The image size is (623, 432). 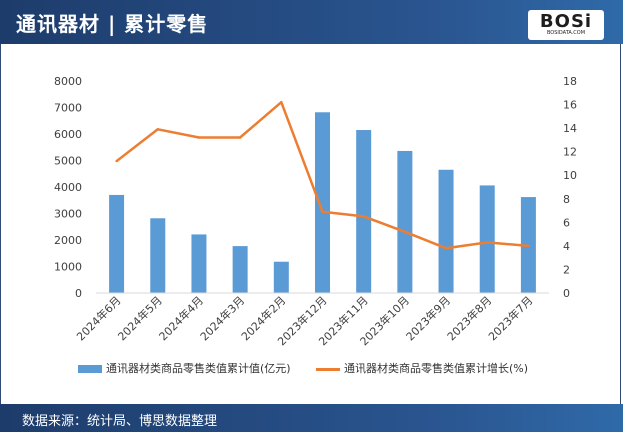 I want to click on y-right-tick-label: 6, so click(x=566, y=222).